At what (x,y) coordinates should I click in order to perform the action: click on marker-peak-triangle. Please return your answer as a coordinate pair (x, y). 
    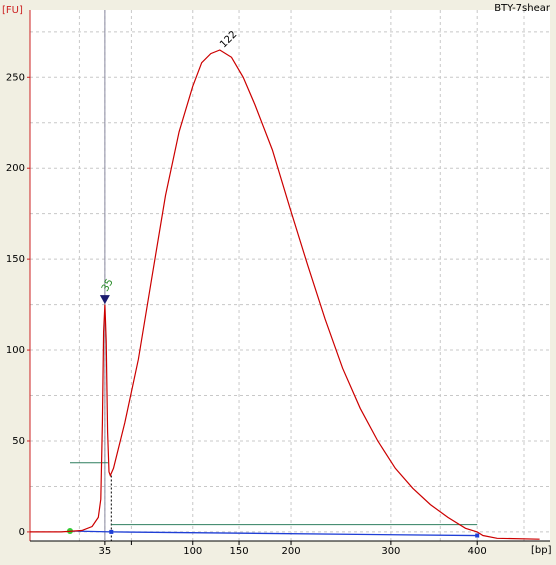
    Looking at the image, I should click on (104, 300).